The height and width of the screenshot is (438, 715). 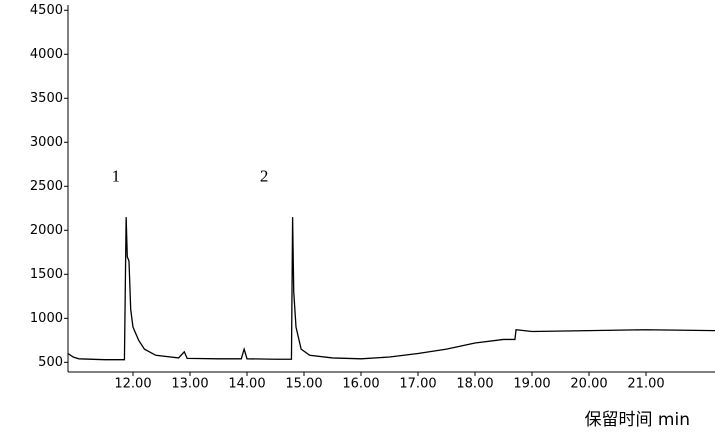 I want to click on x-tick-label: 15.00, so click(x=303, y=384).